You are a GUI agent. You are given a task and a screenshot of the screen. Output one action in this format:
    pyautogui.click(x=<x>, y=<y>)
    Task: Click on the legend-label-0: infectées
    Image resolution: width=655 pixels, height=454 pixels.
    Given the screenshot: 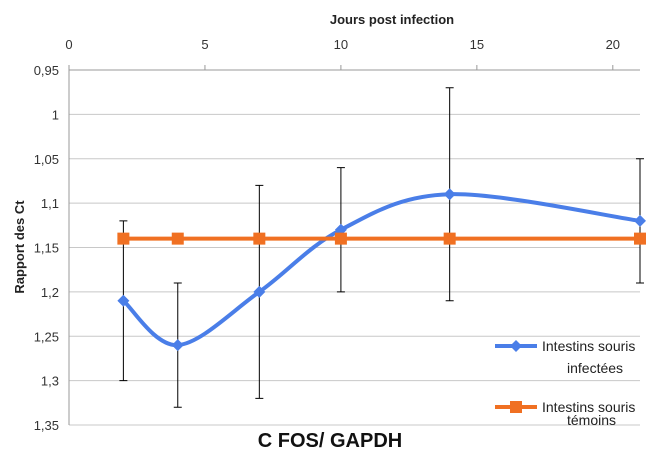 What is the action you would take?
    pyautogui.click(x=595, y=368)
    